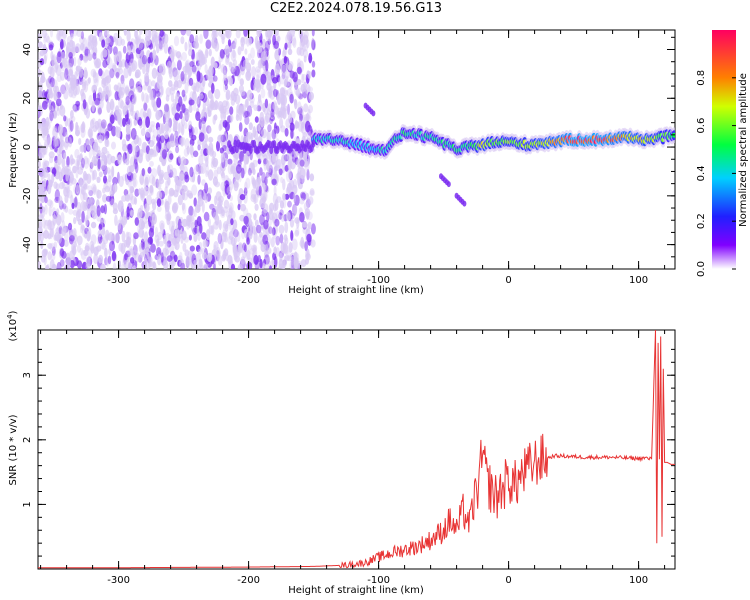 The height and width of the screenshot is (600, 750). What do you see at coordinates (13, 449) in the screenshot?
I see `snr-y-label: SNR (10 * v/v)` at bounding box center [13, 449].